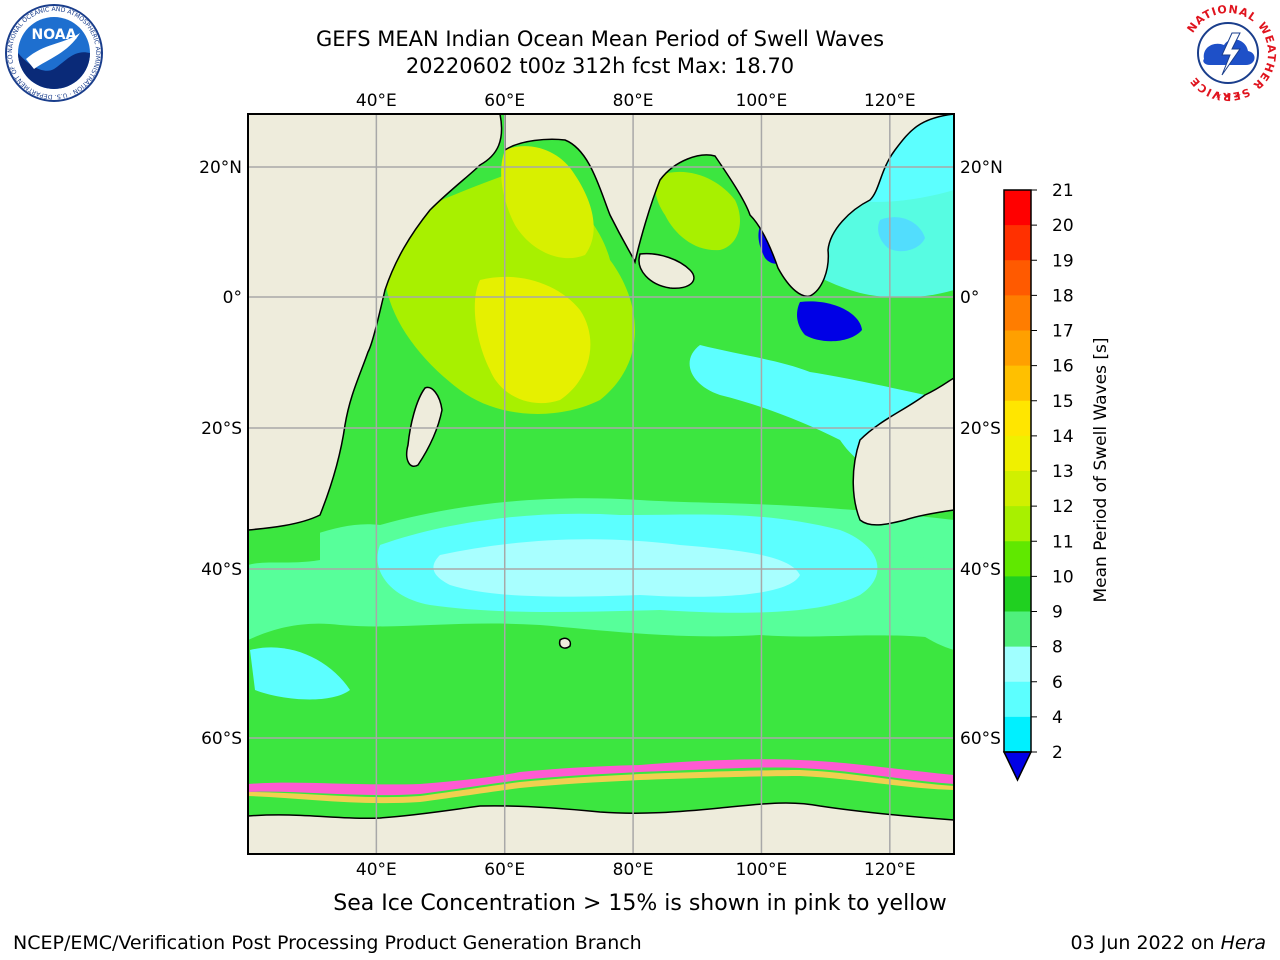  Describe the element at coordinates (1063, 472) in the screenshot. I see `colorbar-tick-label: 13` at that location.